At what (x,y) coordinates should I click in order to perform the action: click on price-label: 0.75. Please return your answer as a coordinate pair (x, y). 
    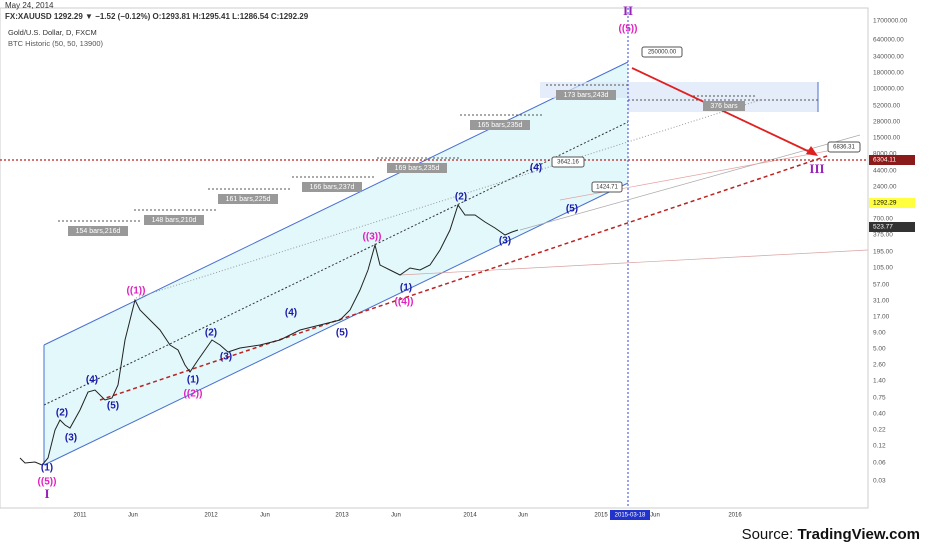
    Looking at the image, I should click on (879, 398).